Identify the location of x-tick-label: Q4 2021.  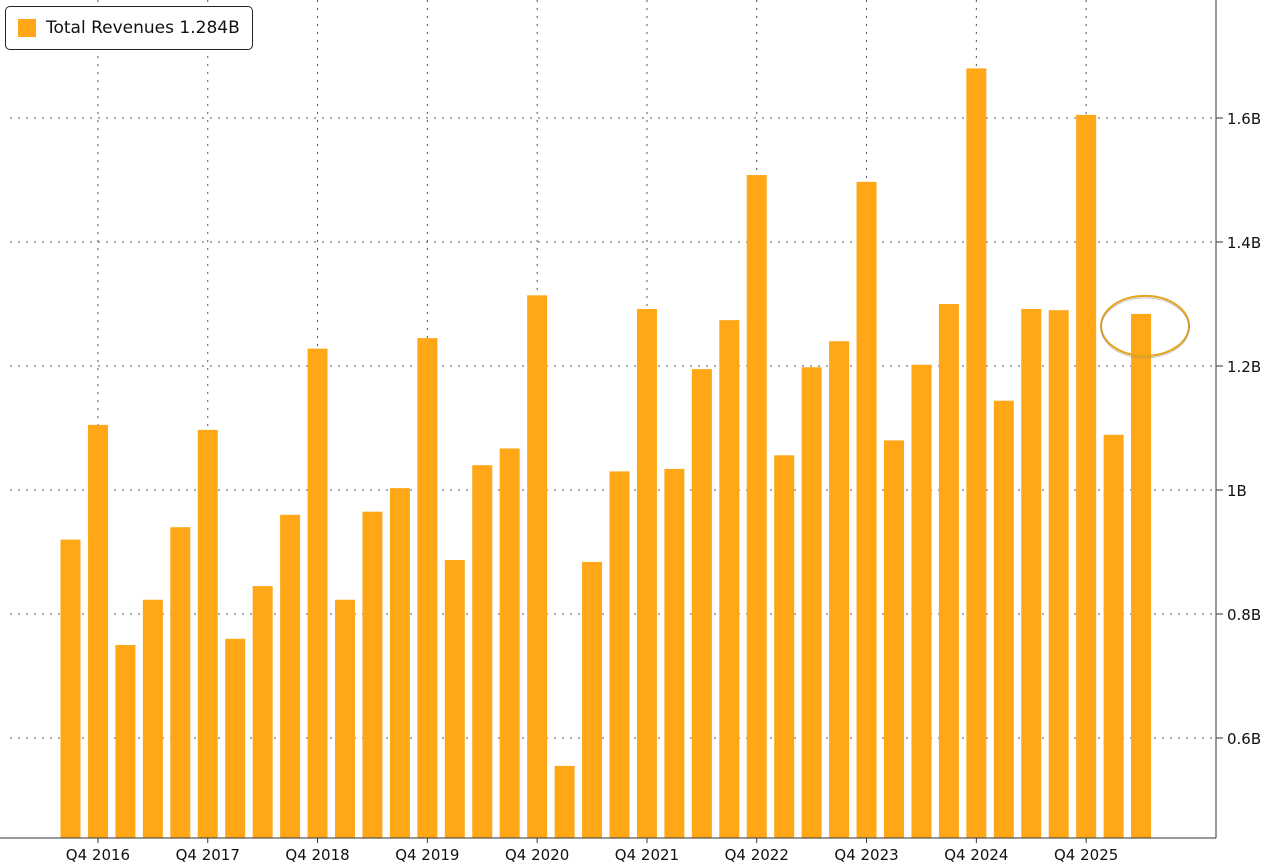
(647, 855).